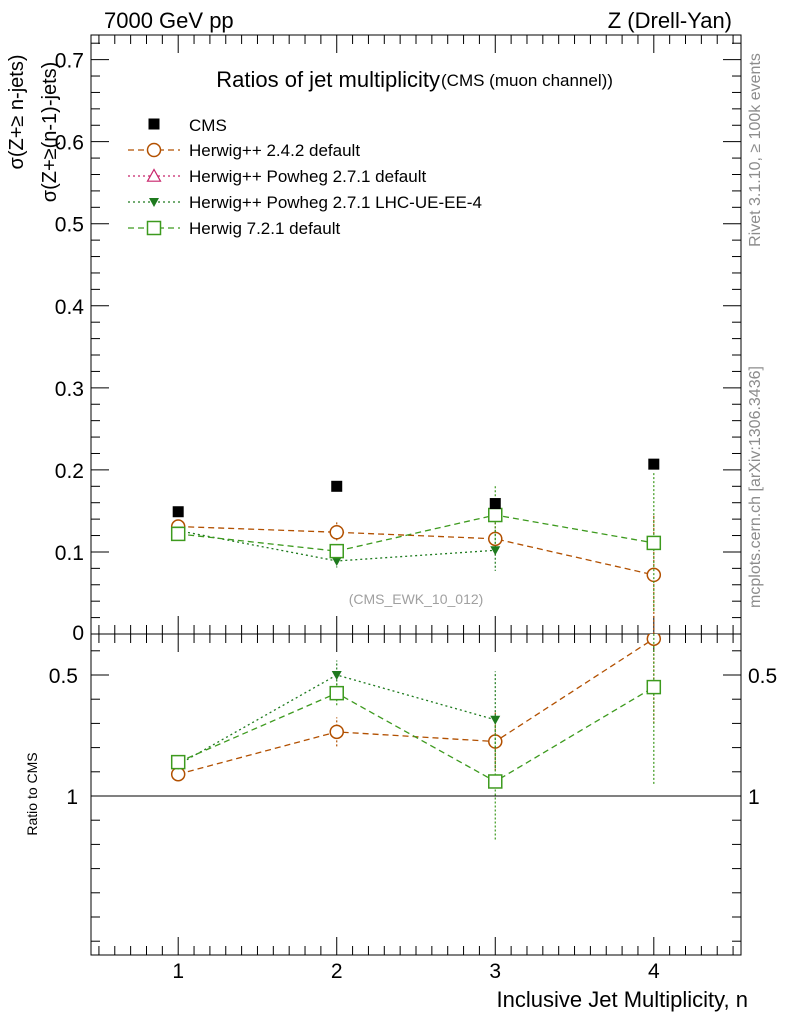 The width and height of the screenshot is (786, 1024). What do you see at coordinates (69, 389) in the screenshot?
I see `y-tick-label: 0.3` at bounding box center [69, 389].